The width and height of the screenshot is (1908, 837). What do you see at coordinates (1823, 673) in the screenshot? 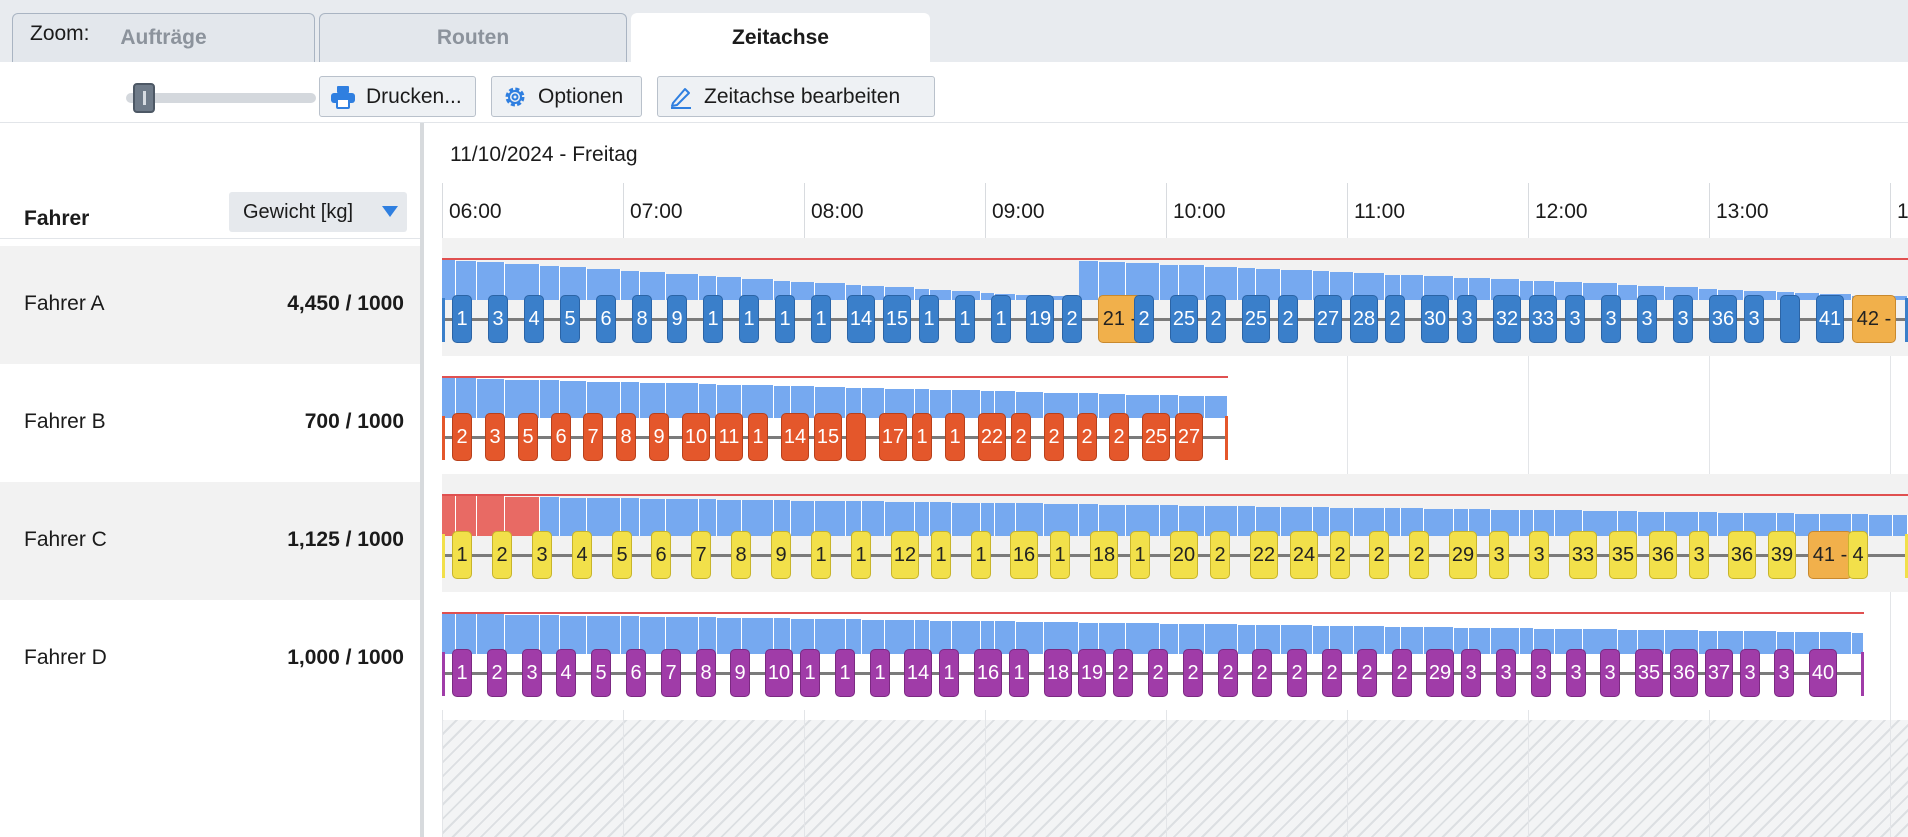
I see `stop-marker: 40` at bounding box center [1823, 673].